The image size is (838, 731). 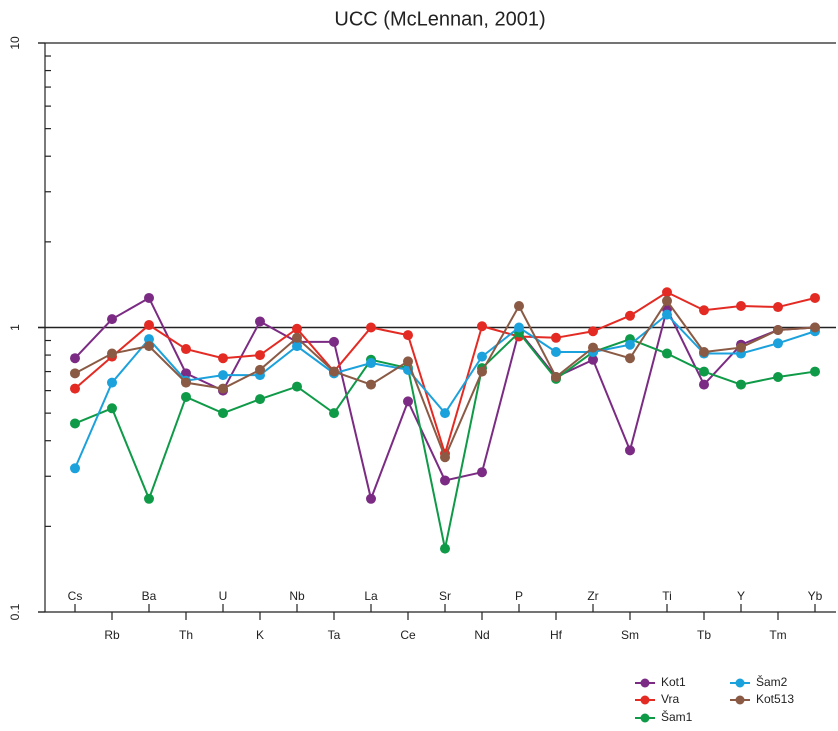 What do you see at coordinates (371, 596) in the screenshot?
I see `x-tick-label: La` at bounding box center [371, 596].